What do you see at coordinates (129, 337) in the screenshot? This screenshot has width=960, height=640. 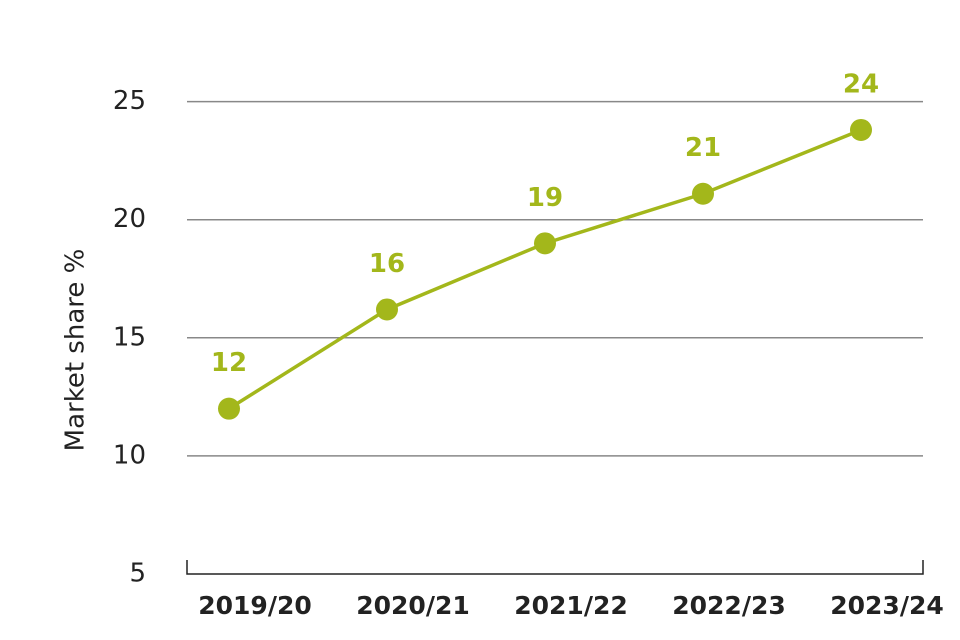 I see `y-tick-label: 15` at bounding box center [129, 337].